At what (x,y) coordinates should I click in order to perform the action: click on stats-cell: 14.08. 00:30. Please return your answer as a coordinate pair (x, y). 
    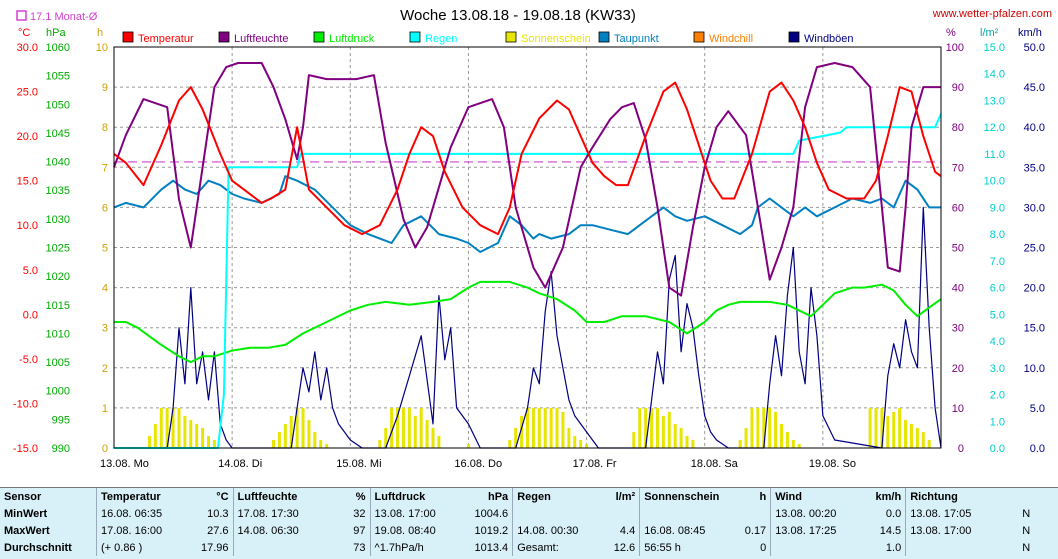
    Looking at the image, I should click on (559, 530).